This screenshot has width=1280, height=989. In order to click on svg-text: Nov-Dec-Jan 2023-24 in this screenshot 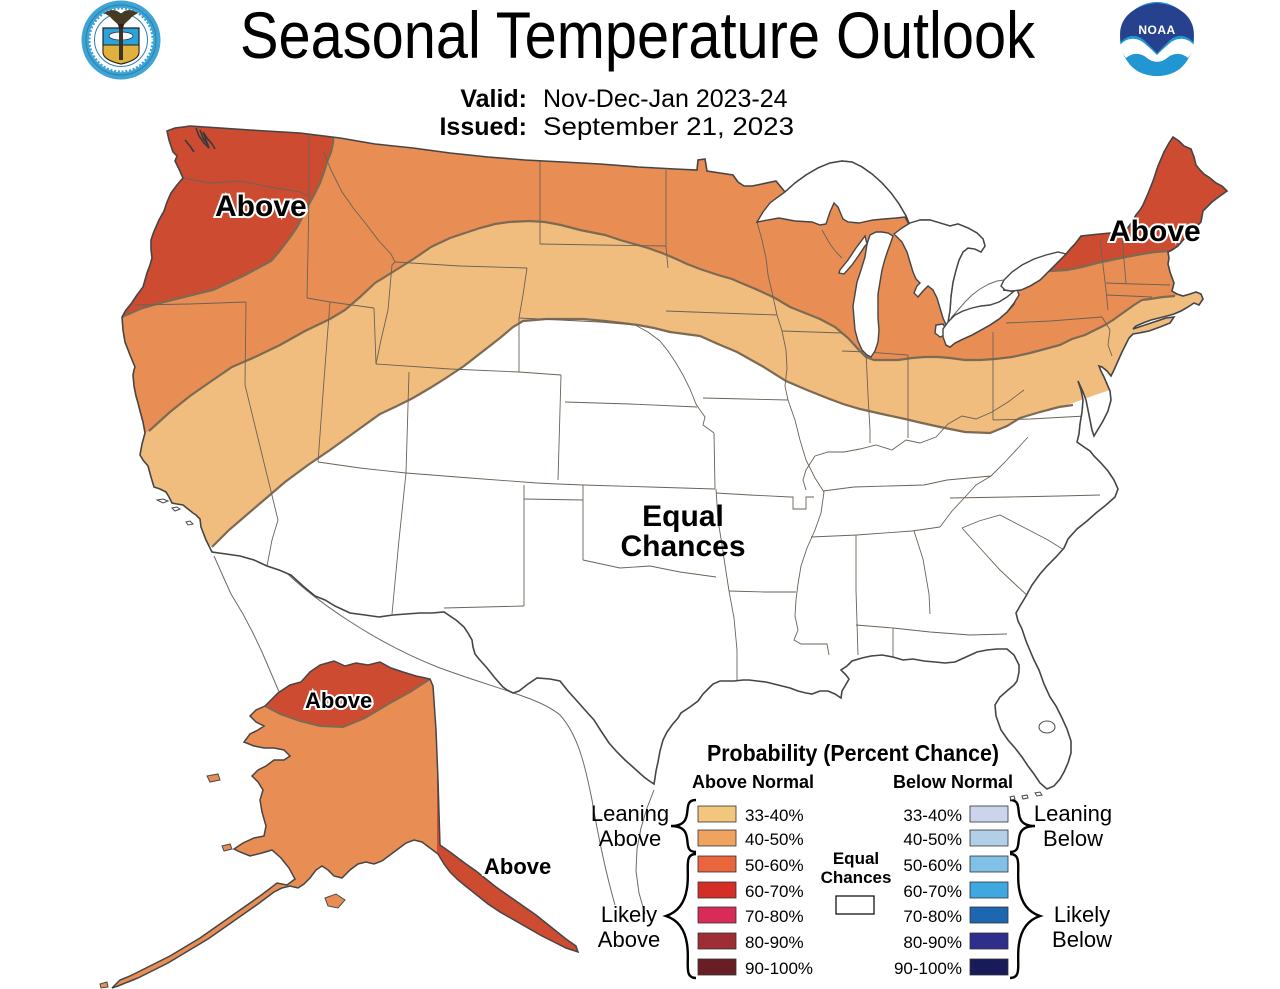, I will do `click(665, 99)`.